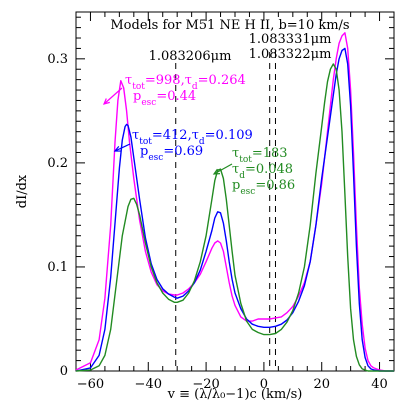  What do you see at coordinates (275, 185) in the screenshot?
I see `annotation-part: =0.86` at bounding box center [275, 185].